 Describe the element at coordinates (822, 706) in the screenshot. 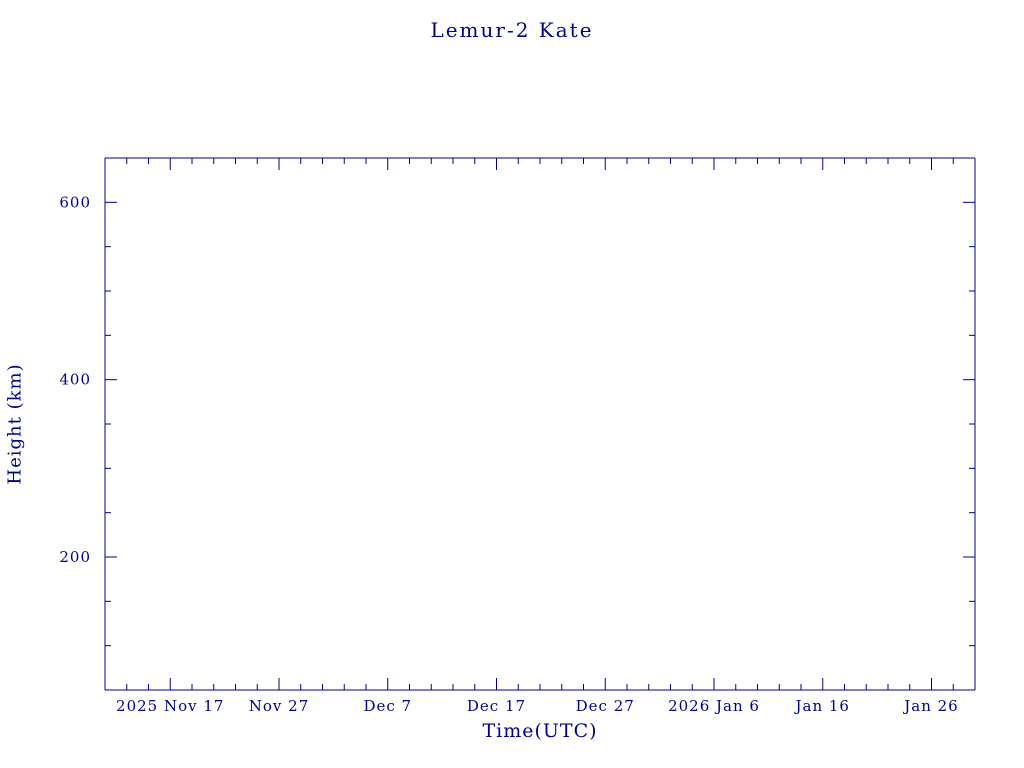

I see `x-tick-label: Jan 16` at that location.